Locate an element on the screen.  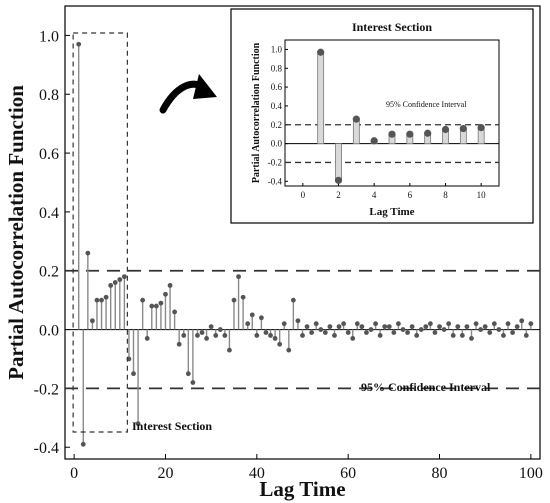
inset-y-tick-label: 0.2 is located at coordinates (276, 125).